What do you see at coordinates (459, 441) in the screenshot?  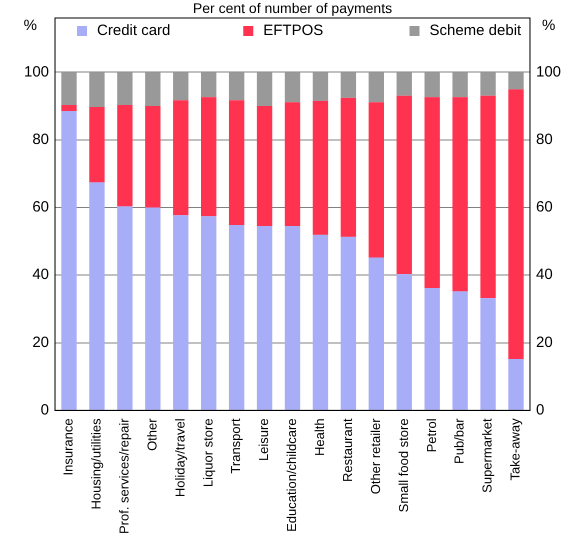 I see `x-tick-label: Pub/bar` at bounding box center [459, 441].